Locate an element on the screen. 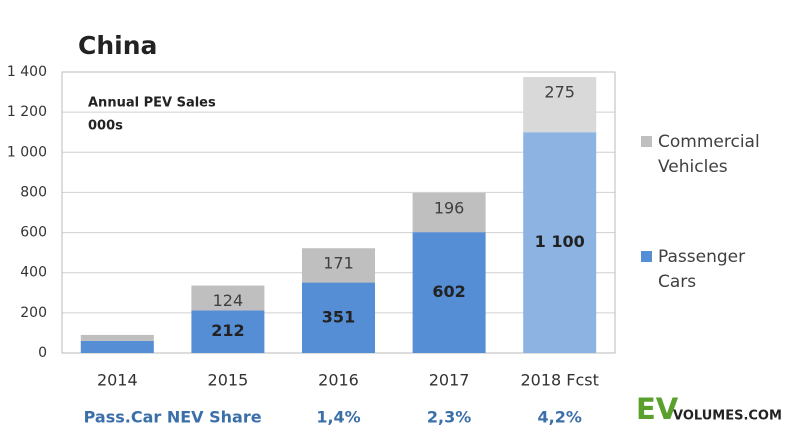  y-tick-label: 400 is located at coordinates (33, 273).